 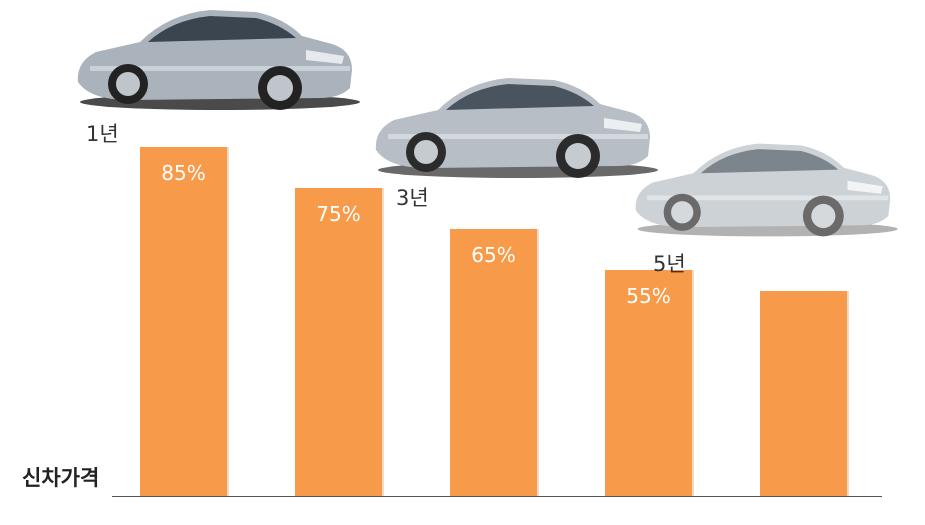 I want to click on year-label-1: 1년, so click(x=102, y=134).